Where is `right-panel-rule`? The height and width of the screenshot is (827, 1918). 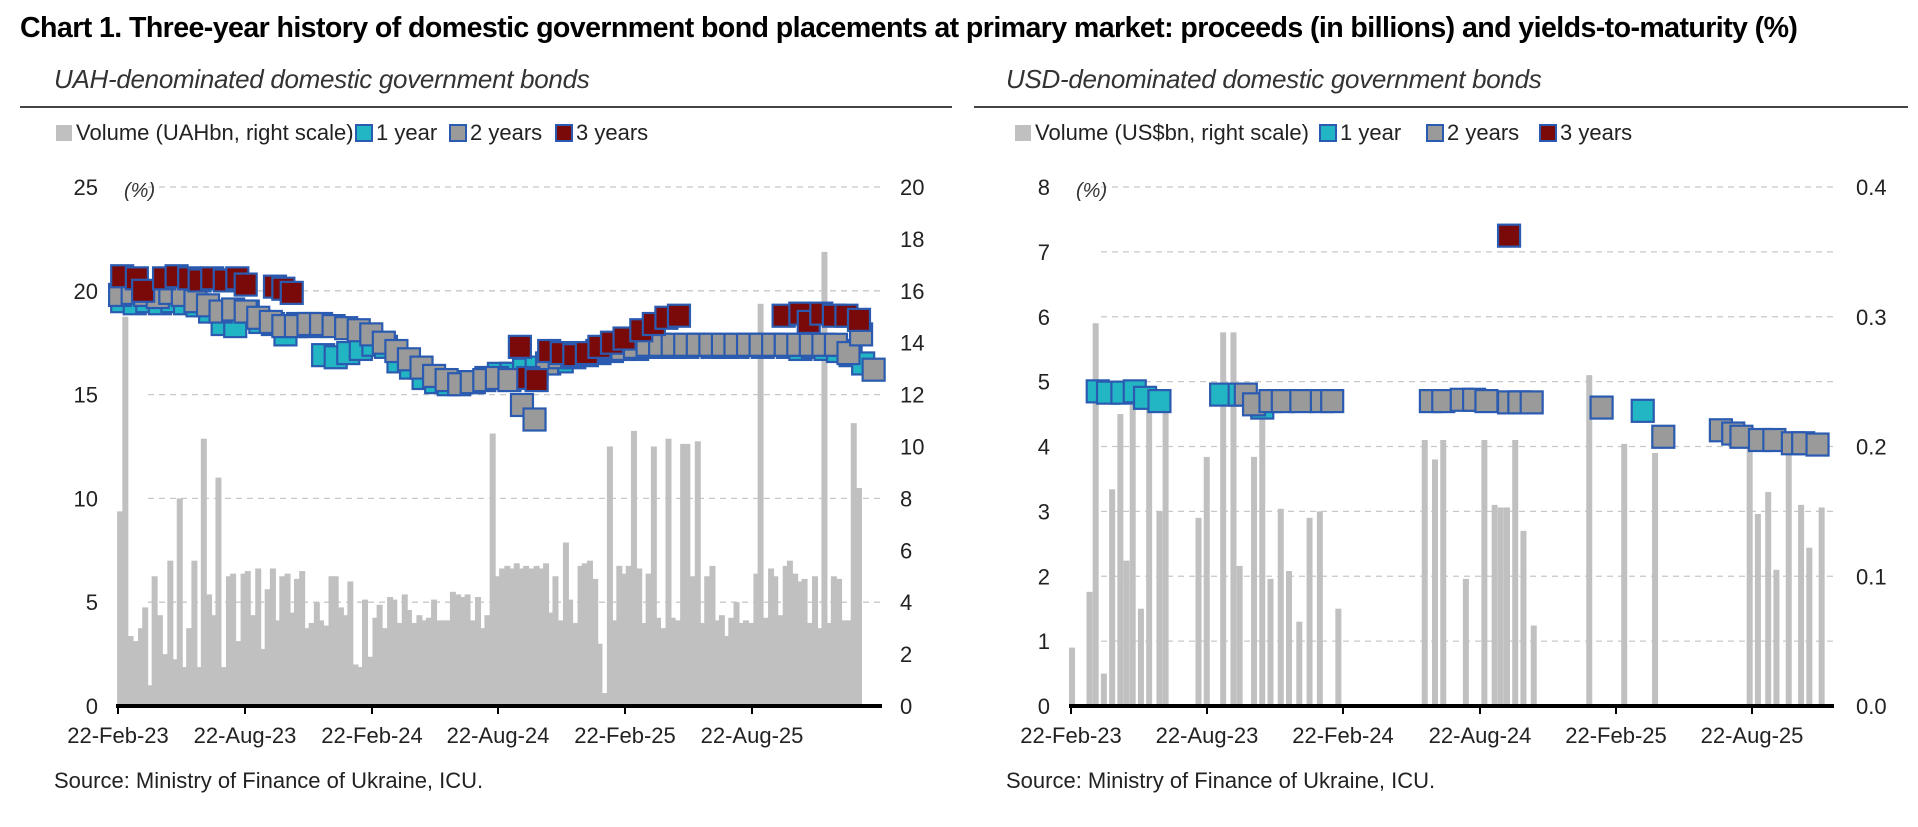 right-panel-rule is located at coordinates (1441, 107).